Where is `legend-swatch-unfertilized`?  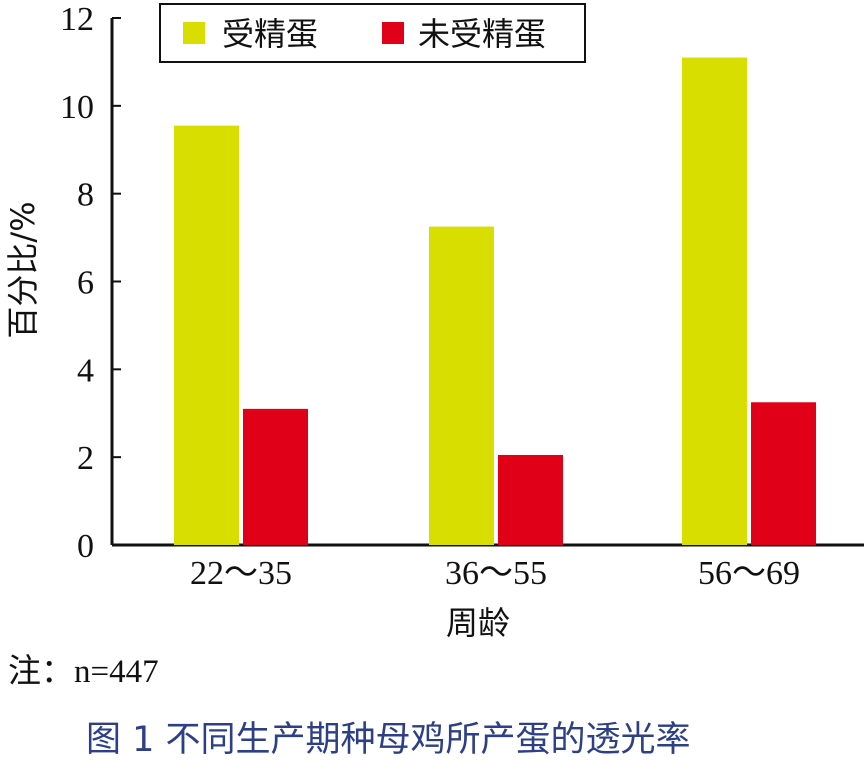 legend-swatch-unfertilized is located at coordinates (393, 33).